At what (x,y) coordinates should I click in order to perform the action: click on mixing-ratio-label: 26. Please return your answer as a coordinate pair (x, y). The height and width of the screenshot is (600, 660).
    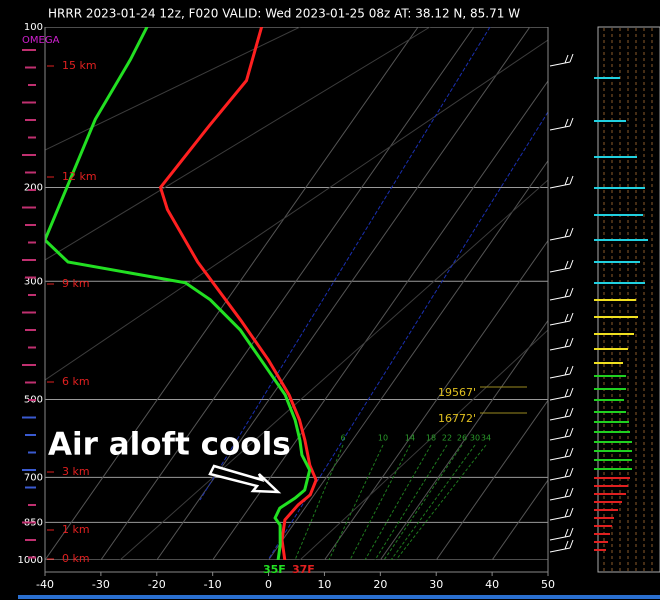
    Looking at the image, I should click on (462, 438).